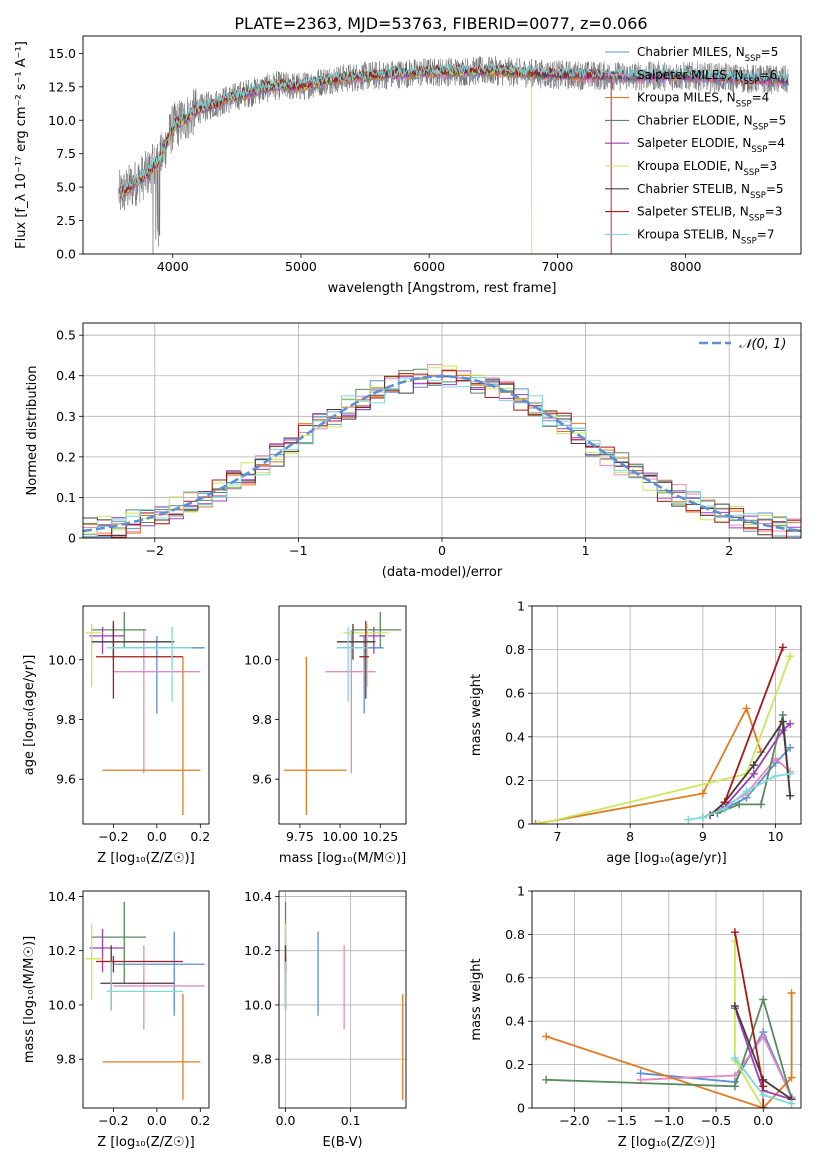  Describe the element at coordinates (62, 53) in the screenshot. I see `y-tick-label: 15.0` at that location.